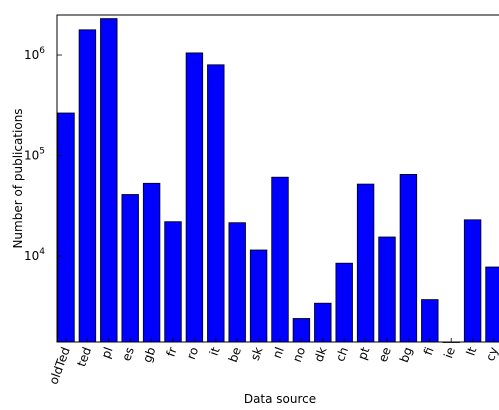 This screenshot has width=499, height=410. Describe the element at coordinates (492, 304) in the screenshot. I see `bar-cy` at that location.